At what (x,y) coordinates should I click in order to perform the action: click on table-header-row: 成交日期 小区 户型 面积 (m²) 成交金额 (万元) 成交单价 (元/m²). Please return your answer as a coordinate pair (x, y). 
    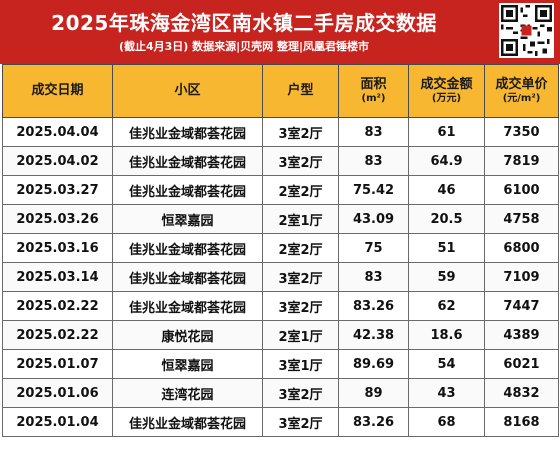
    Looking at the image, I should click on (280, 91).